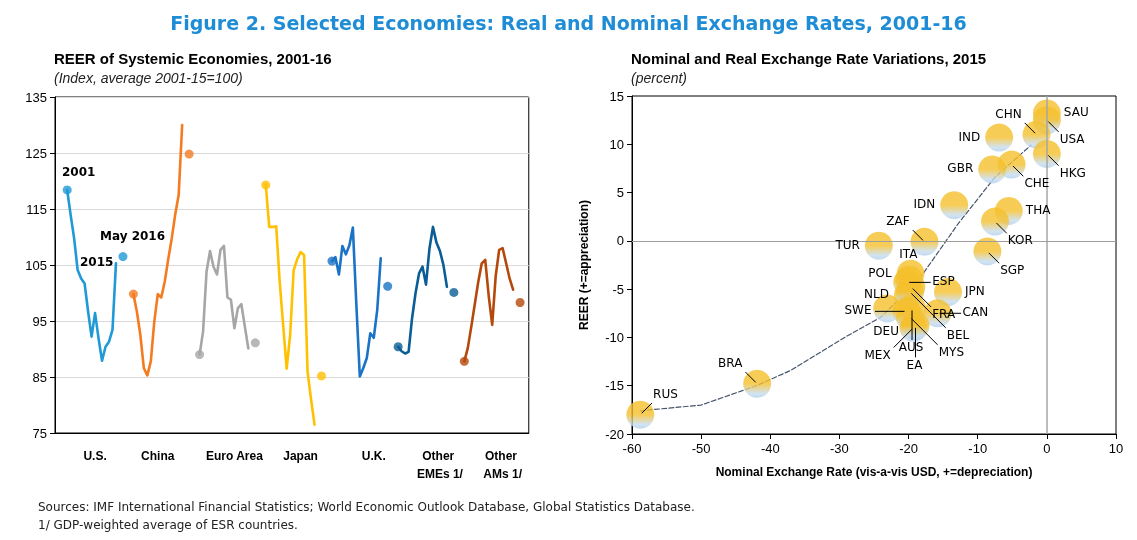  I want to click on x-tick-label: -40, so click(770, 448).